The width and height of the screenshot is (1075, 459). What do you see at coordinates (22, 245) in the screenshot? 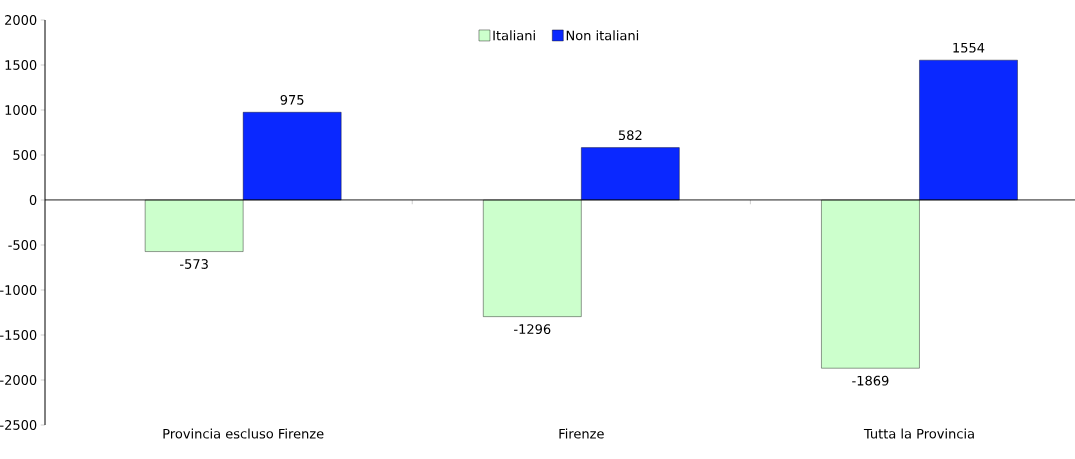
I see `y-tick-label: -500` at bounding box center [22, 245].